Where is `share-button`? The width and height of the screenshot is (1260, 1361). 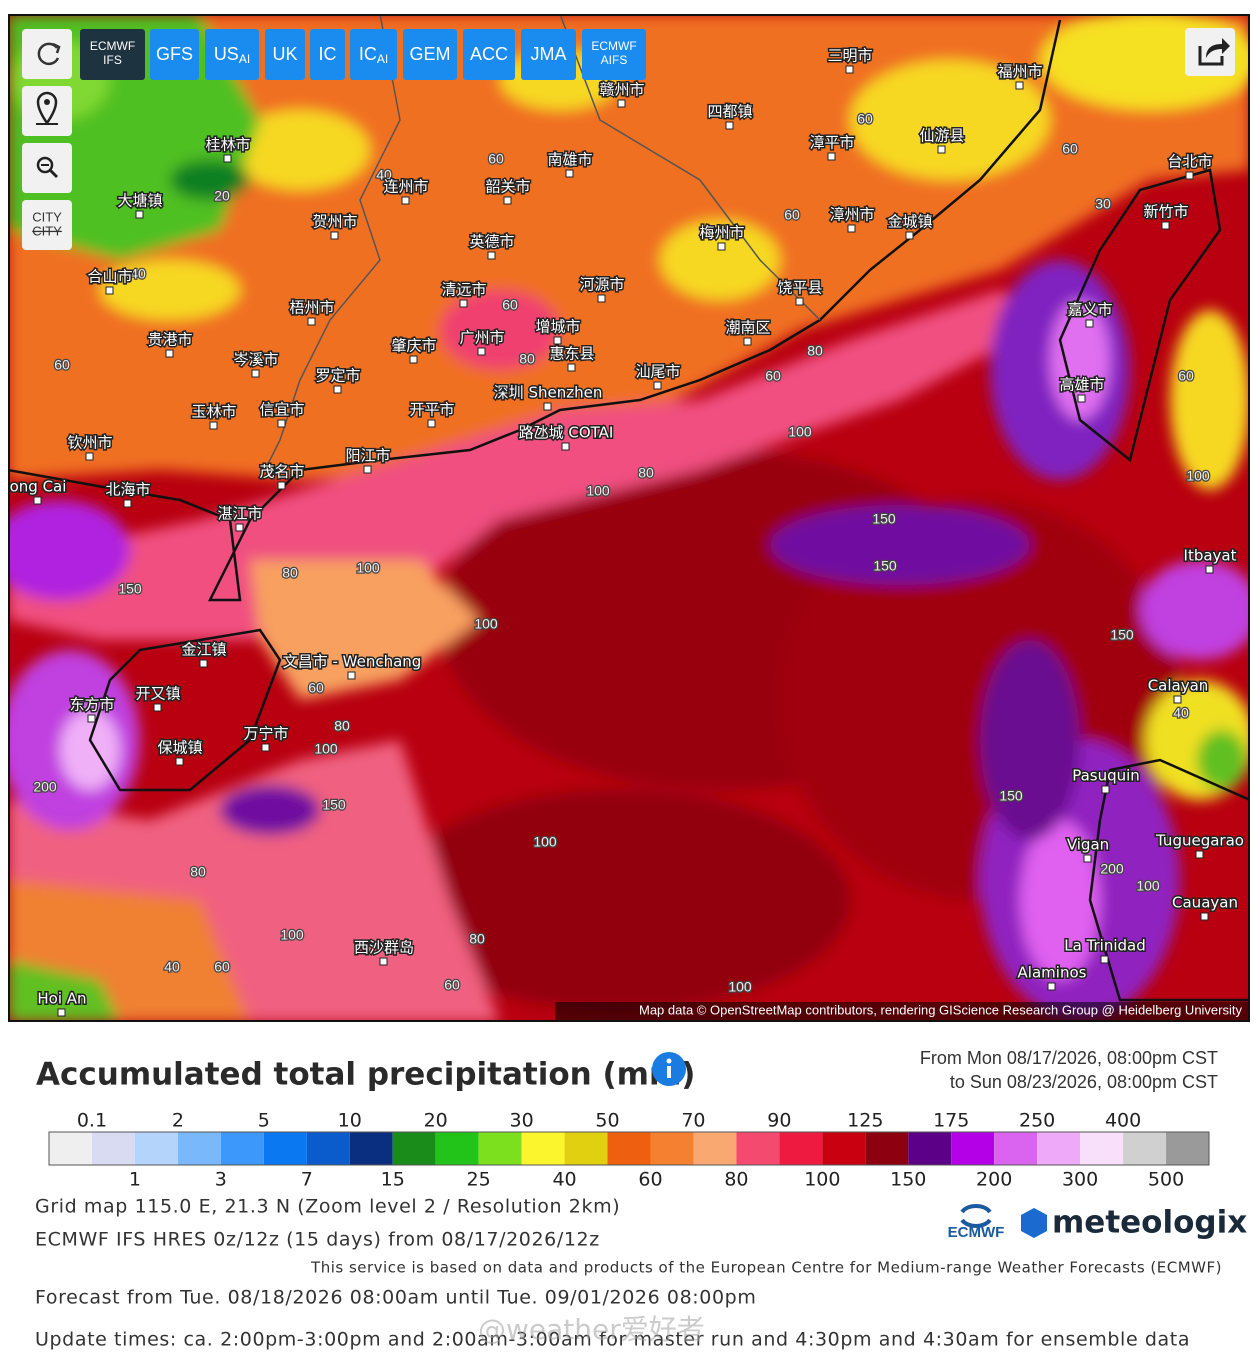
share-button is located at coordinates (1210, 52).